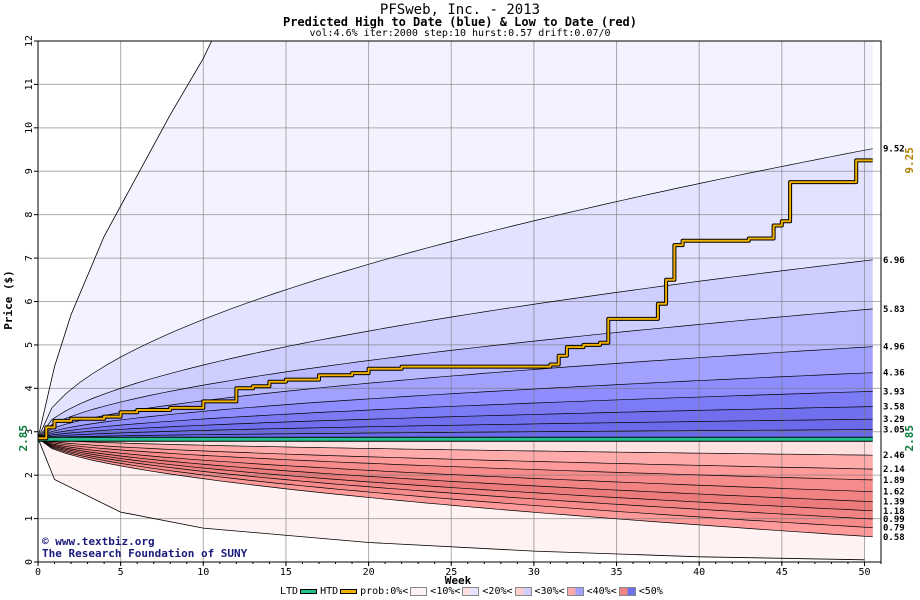  Describe the element at coordinates (29, 84) in the screenshot. I see `y-tick-label-11: 11` at that location.